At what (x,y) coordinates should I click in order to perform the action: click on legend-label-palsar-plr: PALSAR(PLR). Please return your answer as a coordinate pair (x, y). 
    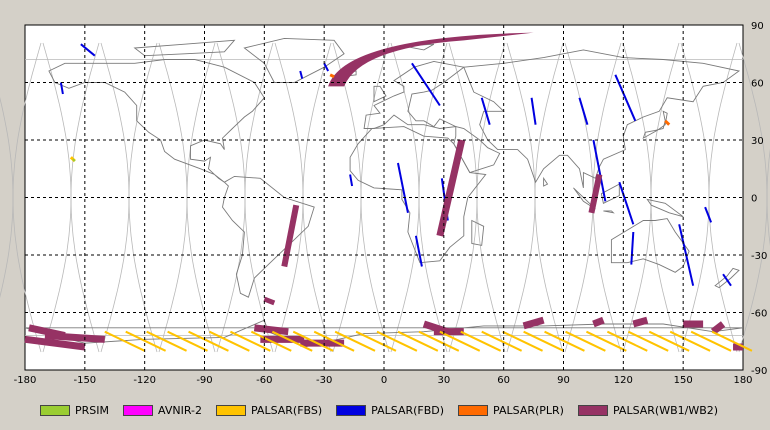
    Looking at the image, I should click on (528, 410).